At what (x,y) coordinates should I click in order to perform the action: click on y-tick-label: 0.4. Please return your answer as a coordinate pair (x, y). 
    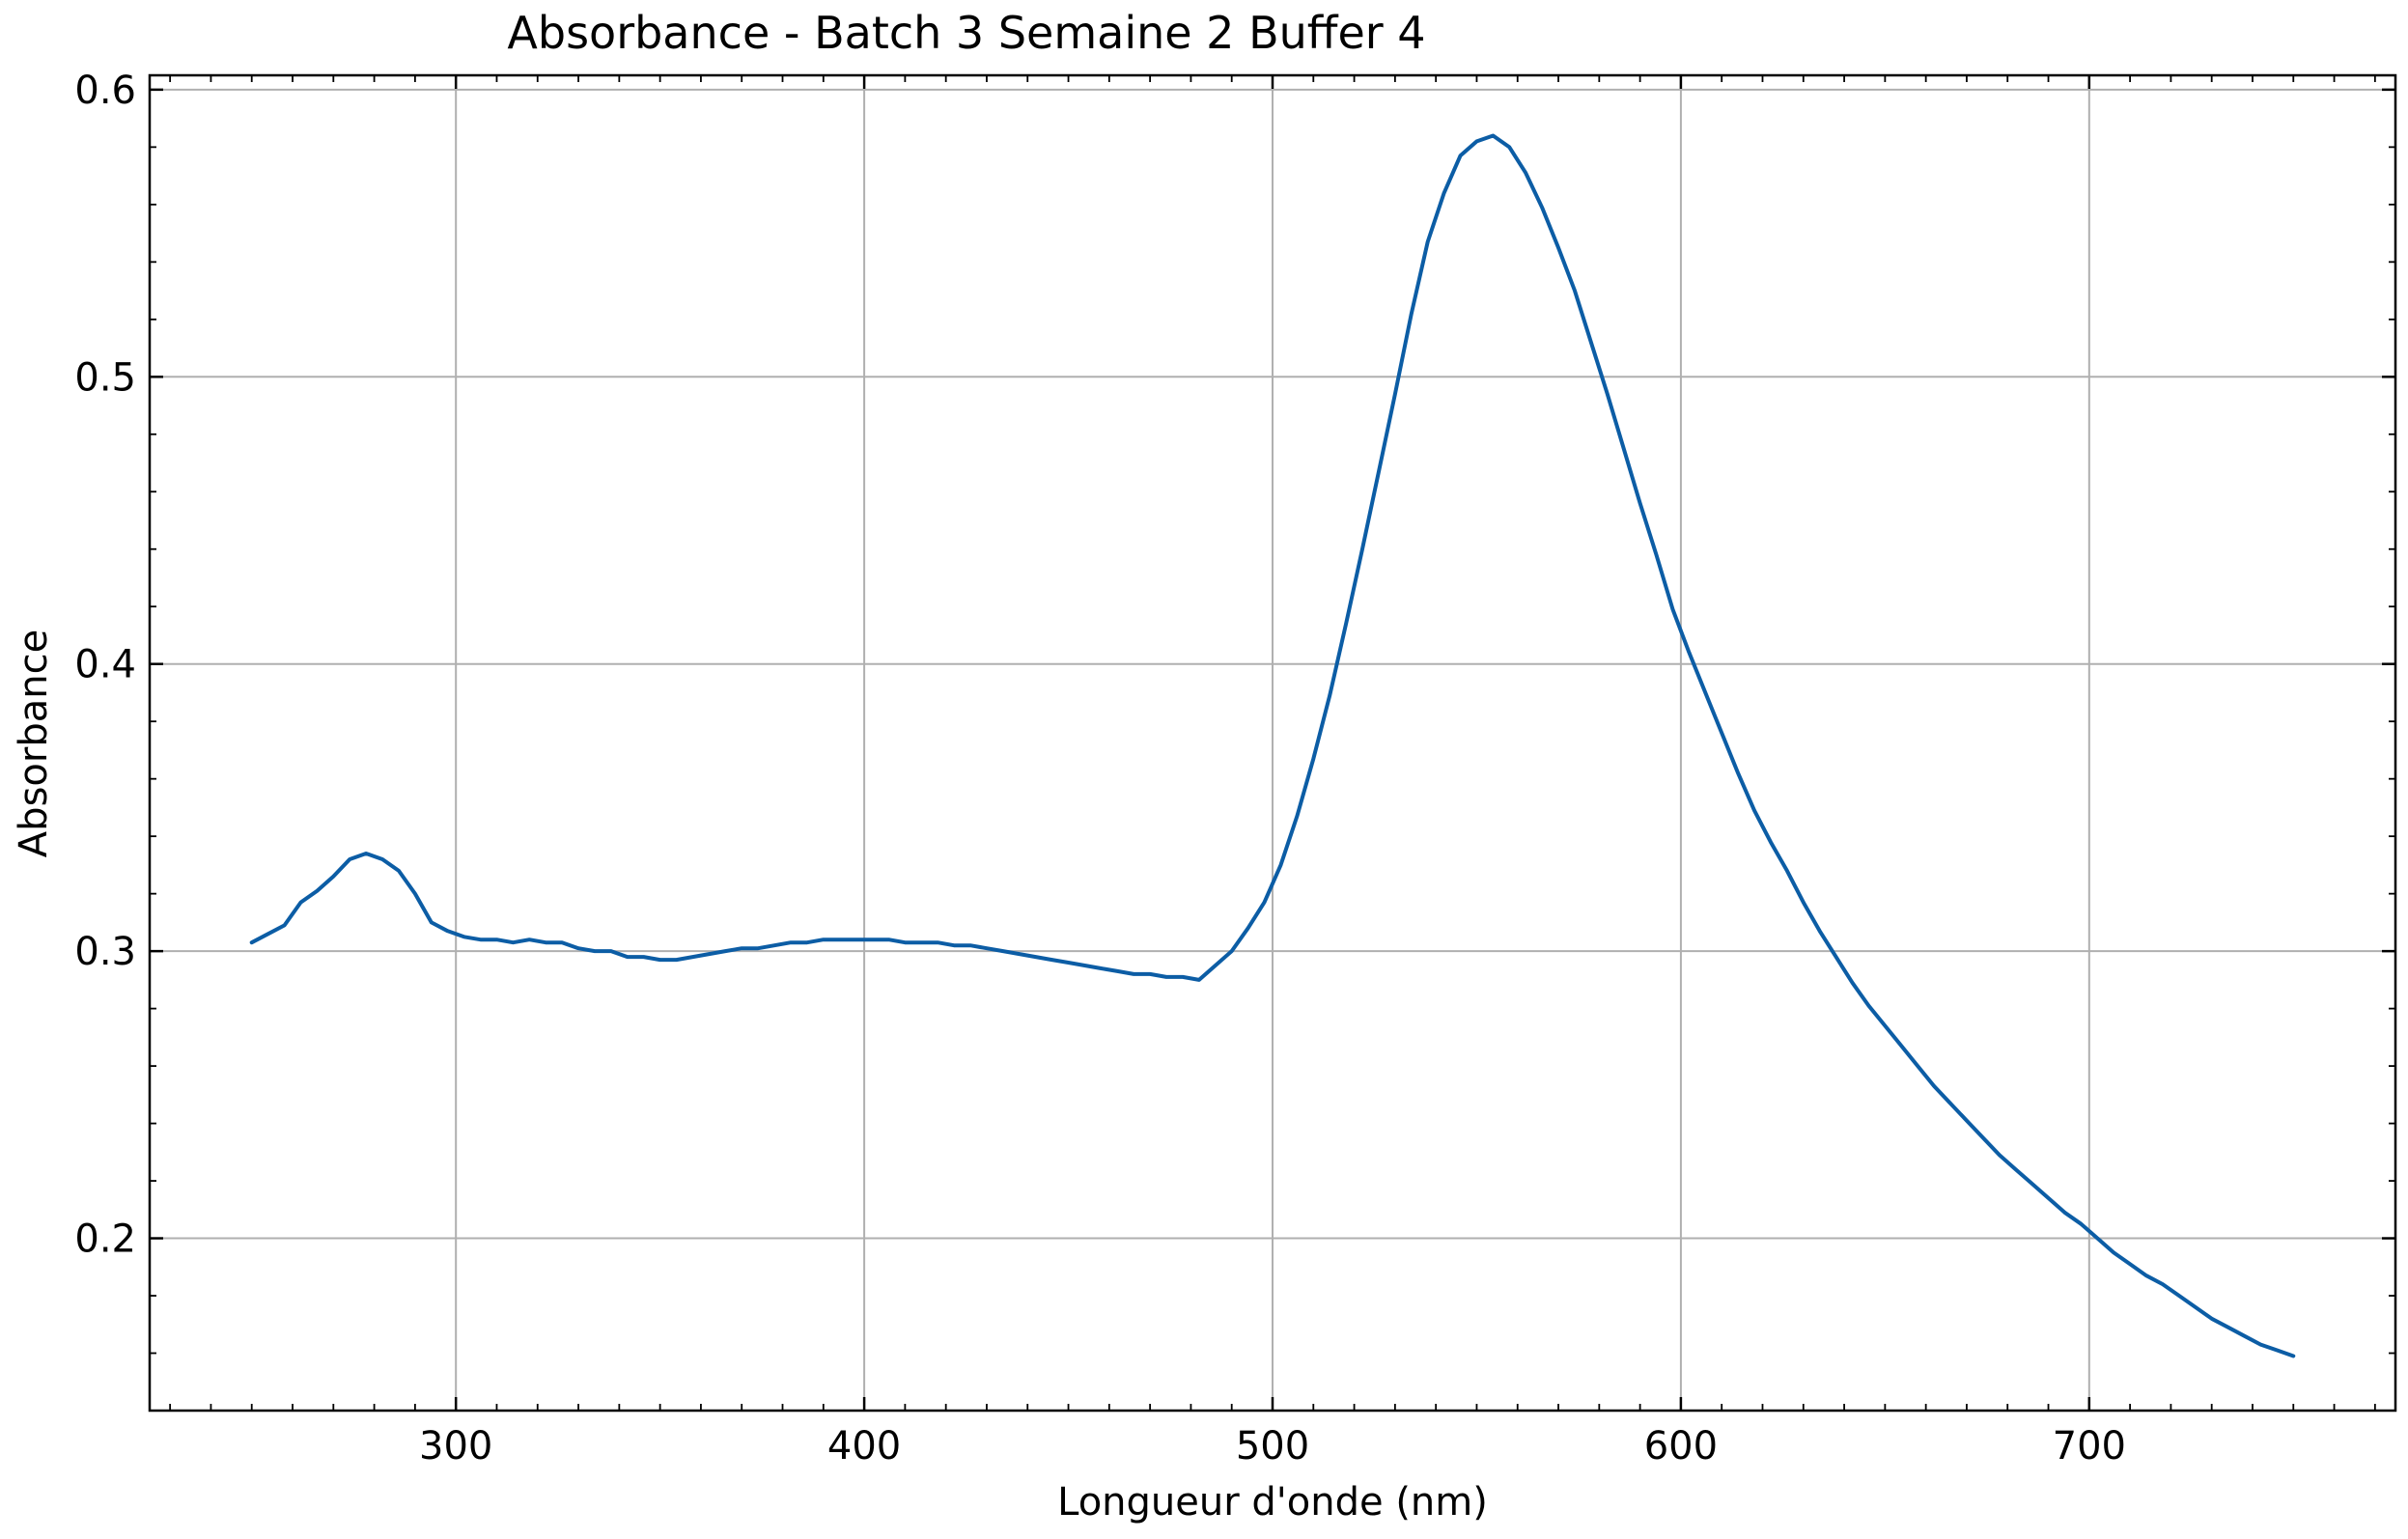
    Looking at the image, I should click on (105, 665).